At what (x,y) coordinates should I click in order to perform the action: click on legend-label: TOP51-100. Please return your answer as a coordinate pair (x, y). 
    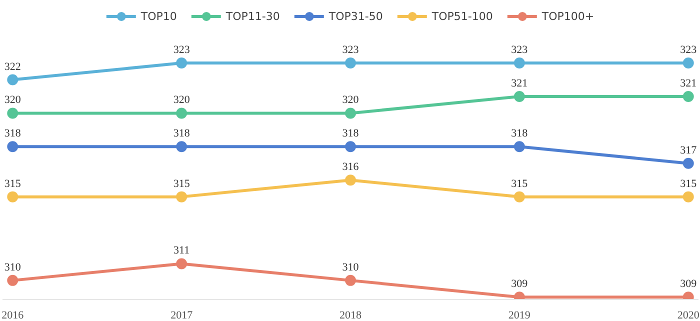
    Looking at the image, I should click on (462, 16).